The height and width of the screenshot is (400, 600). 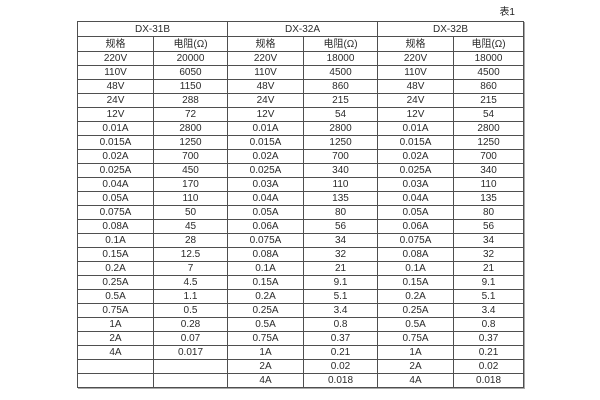 I want to click on table-row: 4A 0.017 1A 0.21 1A 0.21, so click(x=301, y=352).